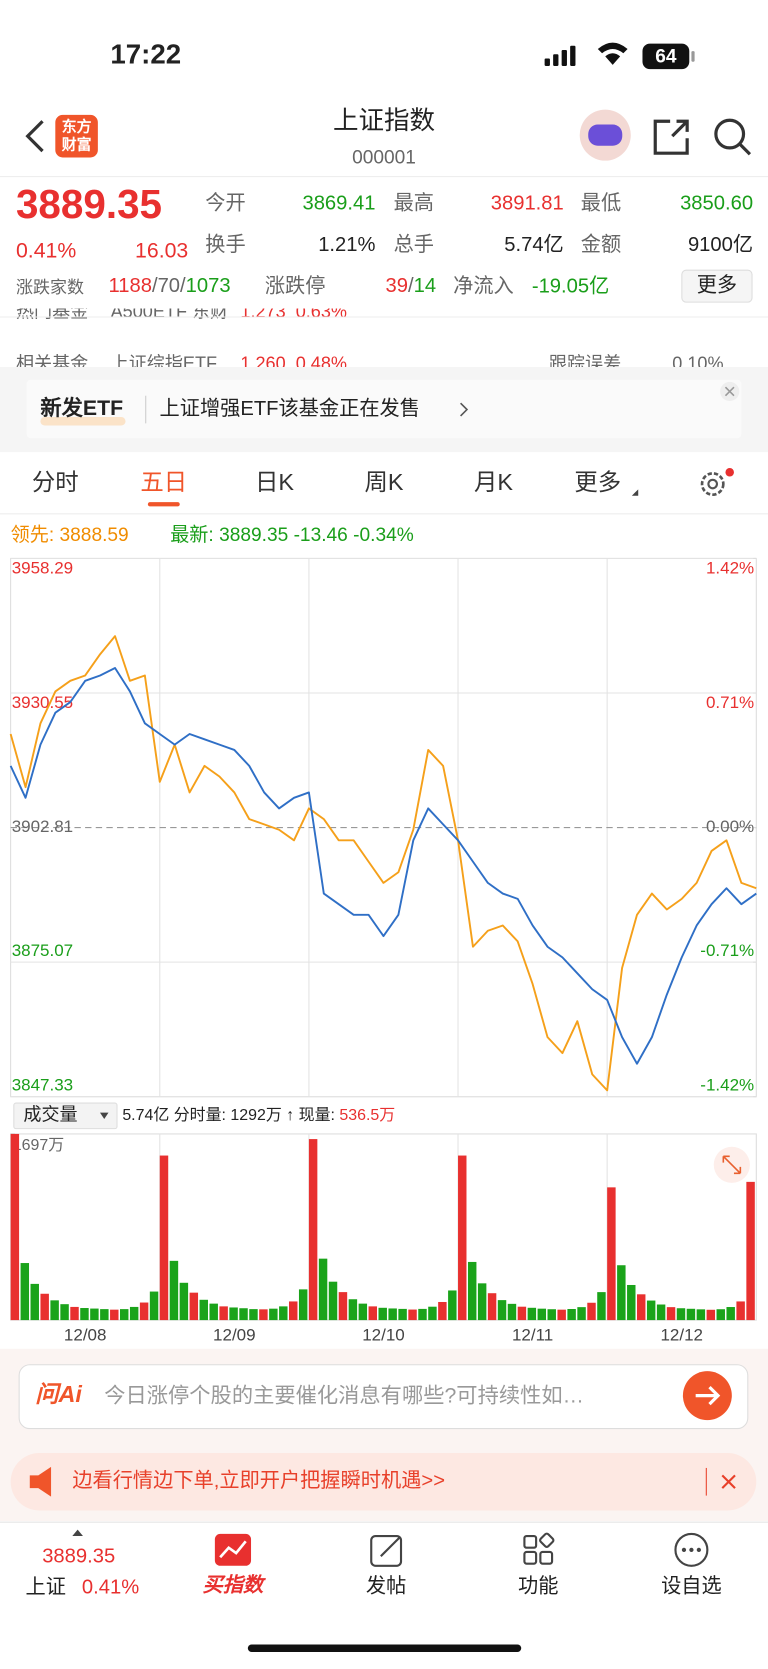  Describe the element at coordinates (390, 1546) in the screenshot. I see `nav-icon-pen` at that location.